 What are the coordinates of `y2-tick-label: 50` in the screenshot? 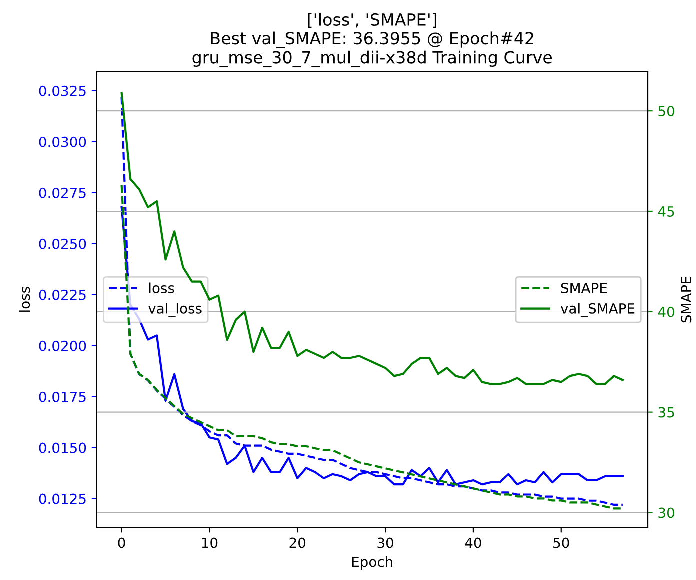 It's located at (666, 111).